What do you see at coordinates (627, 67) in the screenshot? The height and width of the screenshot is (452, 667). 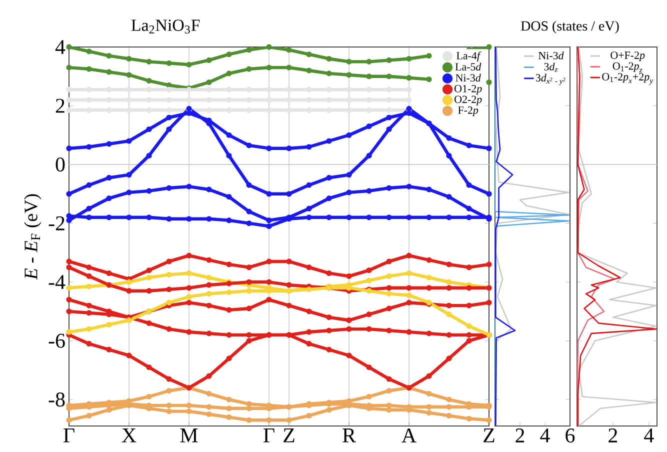 I see `legend-label: $\textrm{O}_{\textrm{1}}\textrm{-2}\textit{p}_{\textit{z}}$` at bounding box center [627, 67].